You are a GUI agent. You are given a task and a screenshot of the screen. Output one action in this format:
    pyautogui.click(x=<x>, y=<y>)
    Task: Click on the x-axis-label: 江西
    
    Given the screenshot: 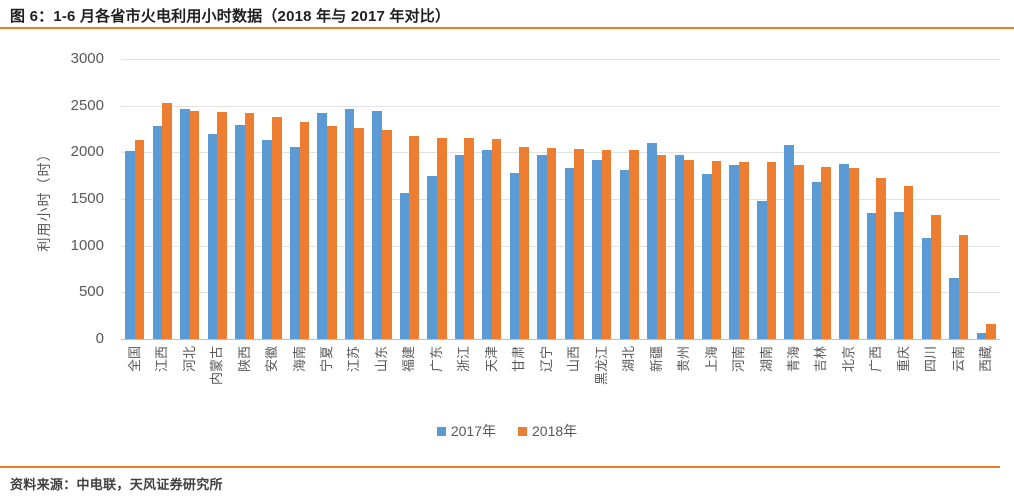 What is the action you would take?
    pyautogui.click(x=161, y=381)
    